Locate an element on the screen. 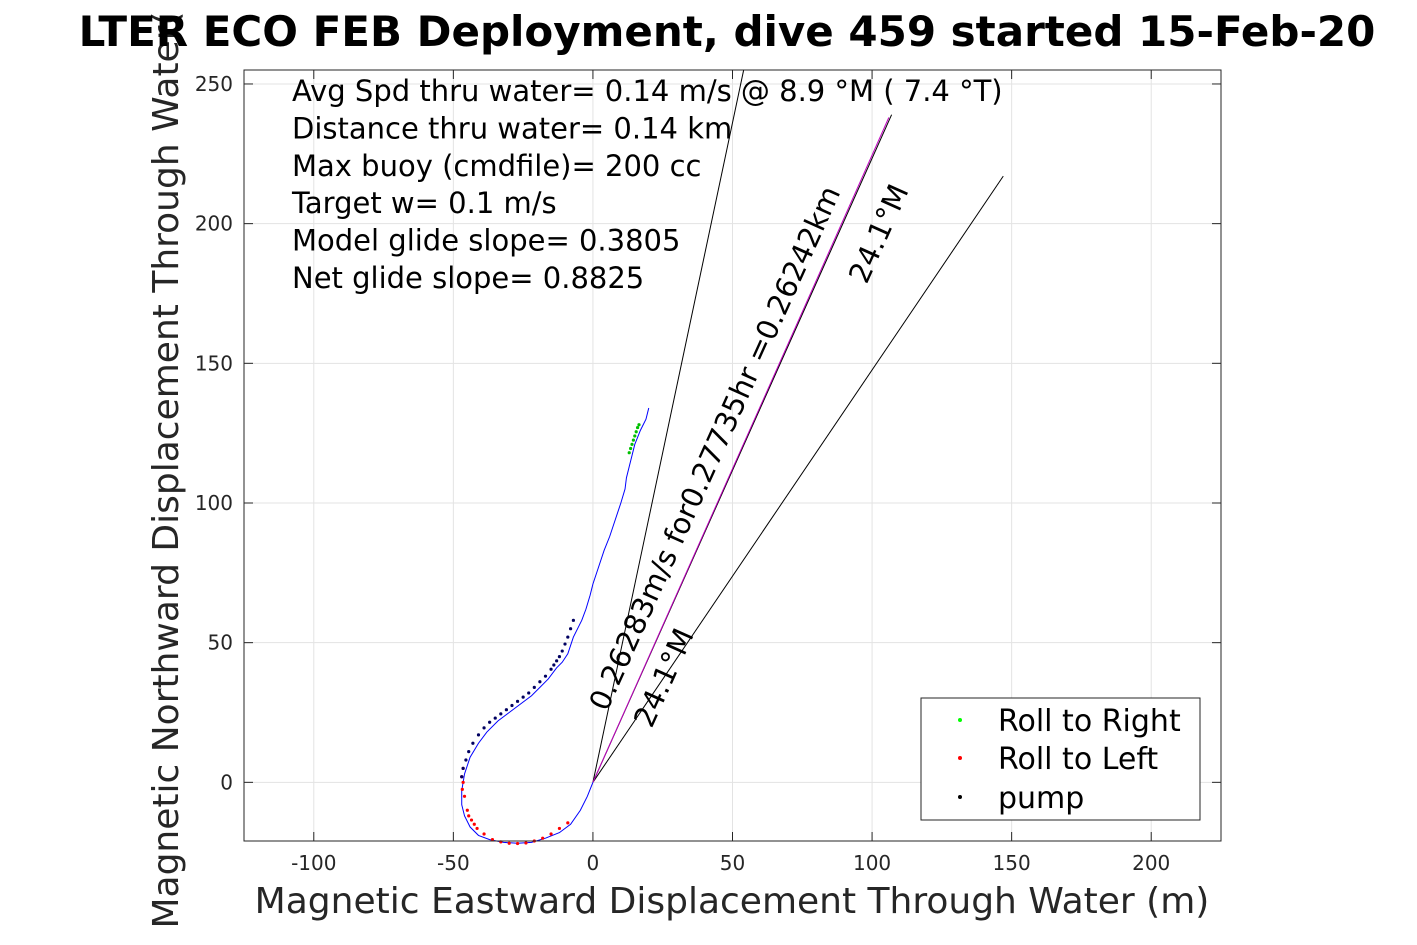  y-tick-label: 0 is located at coordinates (226, 782).